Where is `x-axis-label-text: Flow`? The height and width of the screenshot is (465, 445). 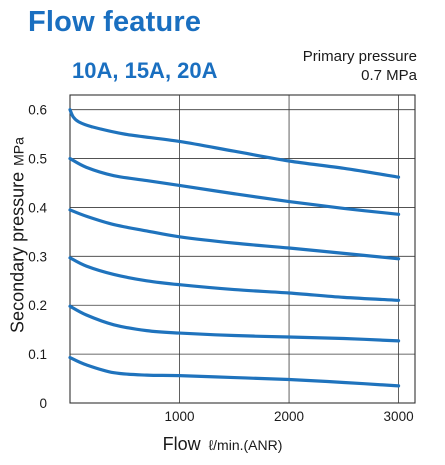 x-axis-label-text: Flow is located at coordinates (181, 444).